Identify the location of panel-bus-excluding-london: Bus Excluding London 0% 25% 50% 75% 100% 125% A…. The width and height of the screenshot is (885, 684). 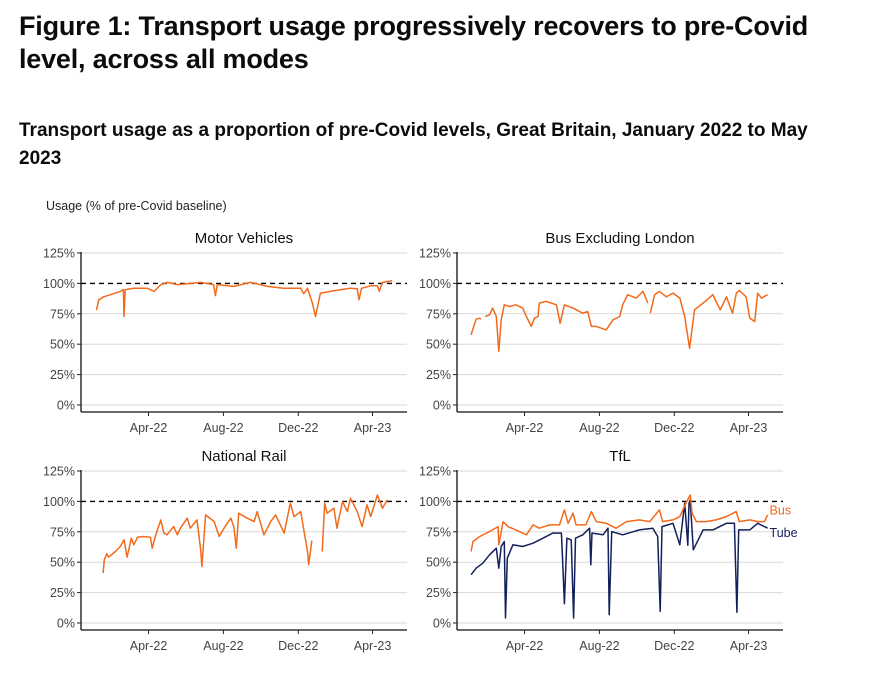
(601, 332).